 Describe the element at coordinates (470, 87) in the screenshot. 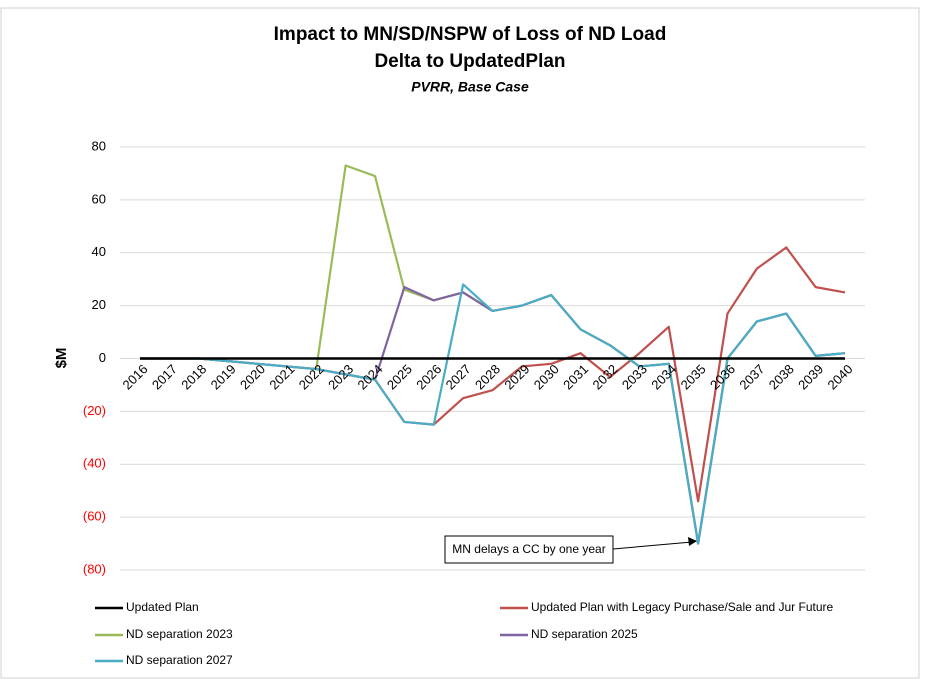

I see `chart-subtitle-2: PVRR, Base Case` at that location.